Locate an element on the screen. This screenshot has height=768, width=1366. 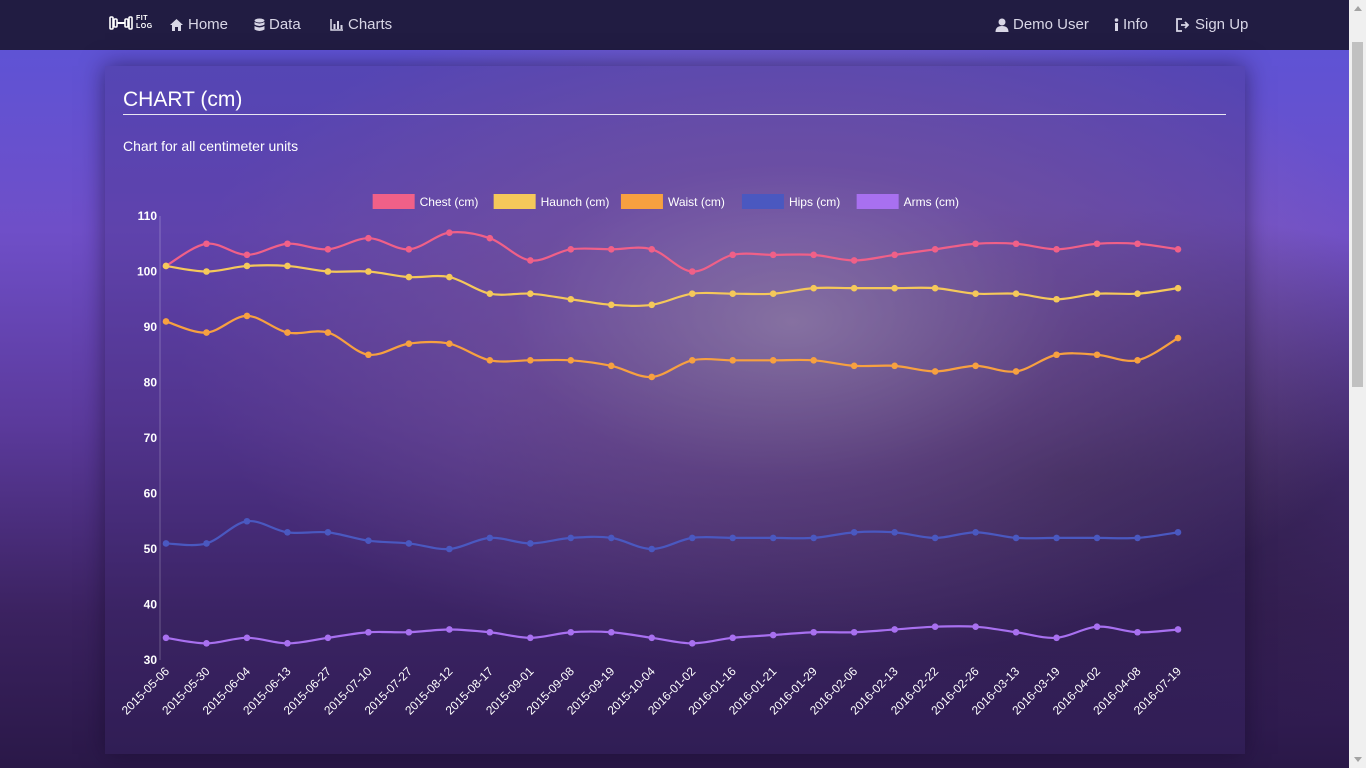
nav-data: Data is located at coordinates (277, 24).